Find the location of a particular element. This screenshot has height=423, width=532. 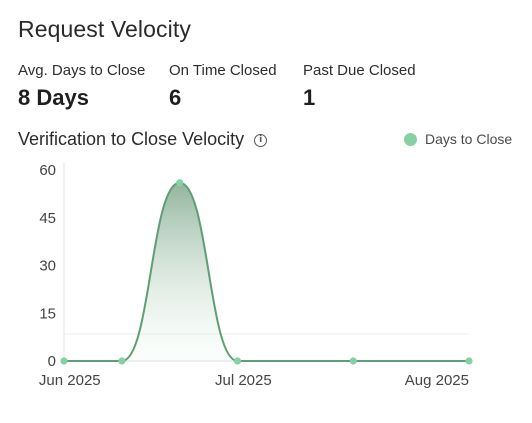

y-tick-label: 30 is located at coordinates (47, 266).